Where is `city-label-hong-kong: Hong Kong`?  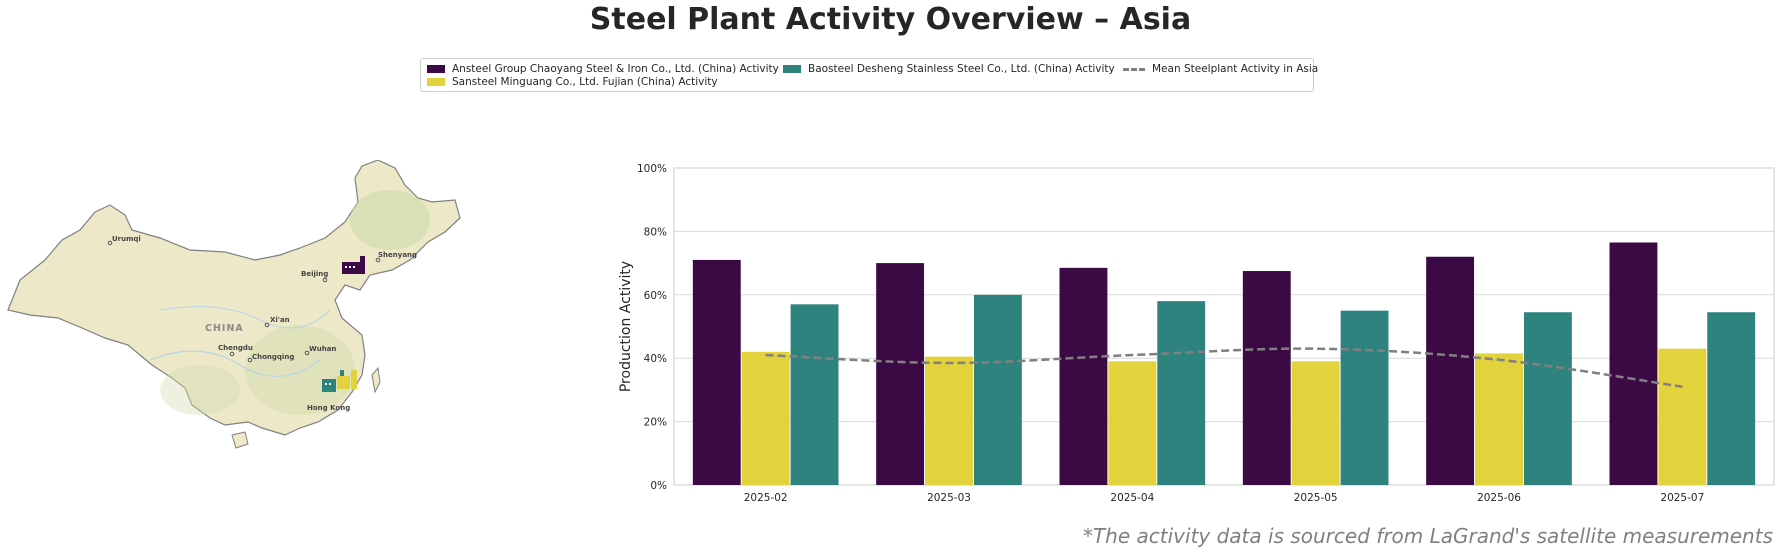
city-label-hong-kong: Hong Kong is located at coordinates (328, 408).